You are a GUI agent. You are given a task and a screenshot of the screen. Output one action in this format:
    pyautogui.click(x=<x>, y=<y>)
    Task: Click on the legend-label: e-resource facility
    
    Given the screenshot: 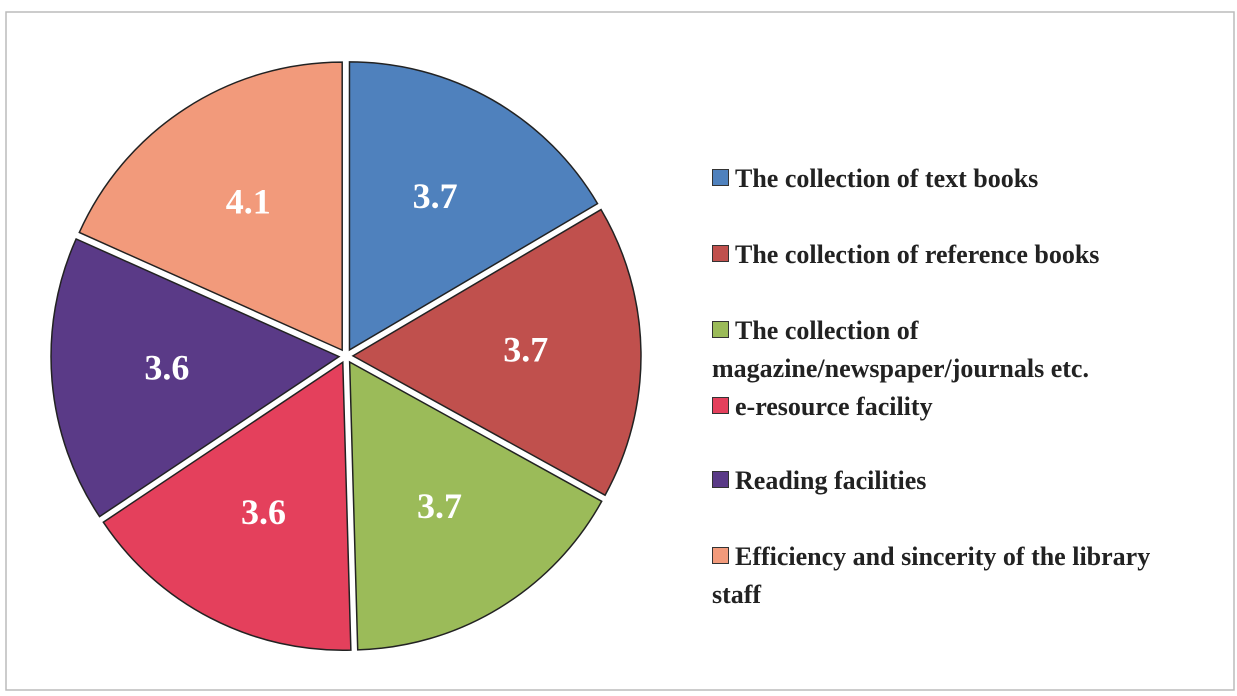 What is the action you would take?
    pyautogui.click(x=834, y=406)
    